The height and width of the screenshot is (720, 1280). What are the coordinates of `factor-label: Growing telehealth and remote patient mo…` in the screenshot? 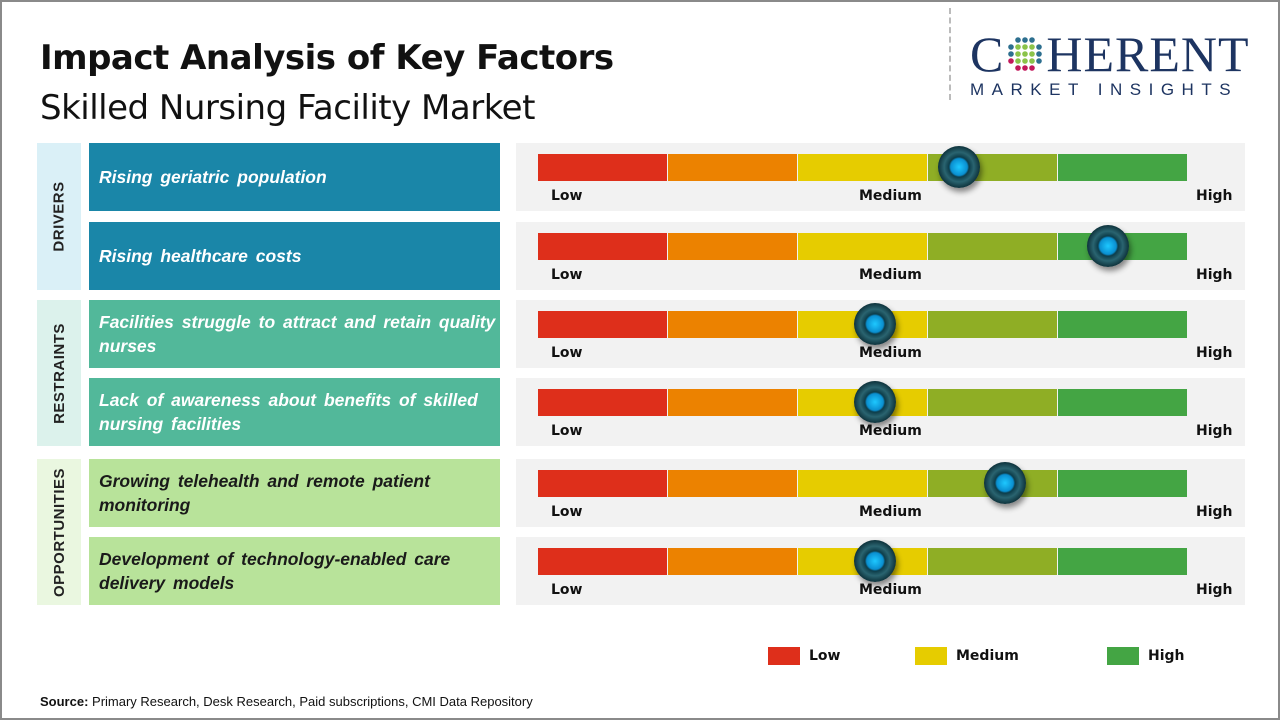 It's located at (294, 493).